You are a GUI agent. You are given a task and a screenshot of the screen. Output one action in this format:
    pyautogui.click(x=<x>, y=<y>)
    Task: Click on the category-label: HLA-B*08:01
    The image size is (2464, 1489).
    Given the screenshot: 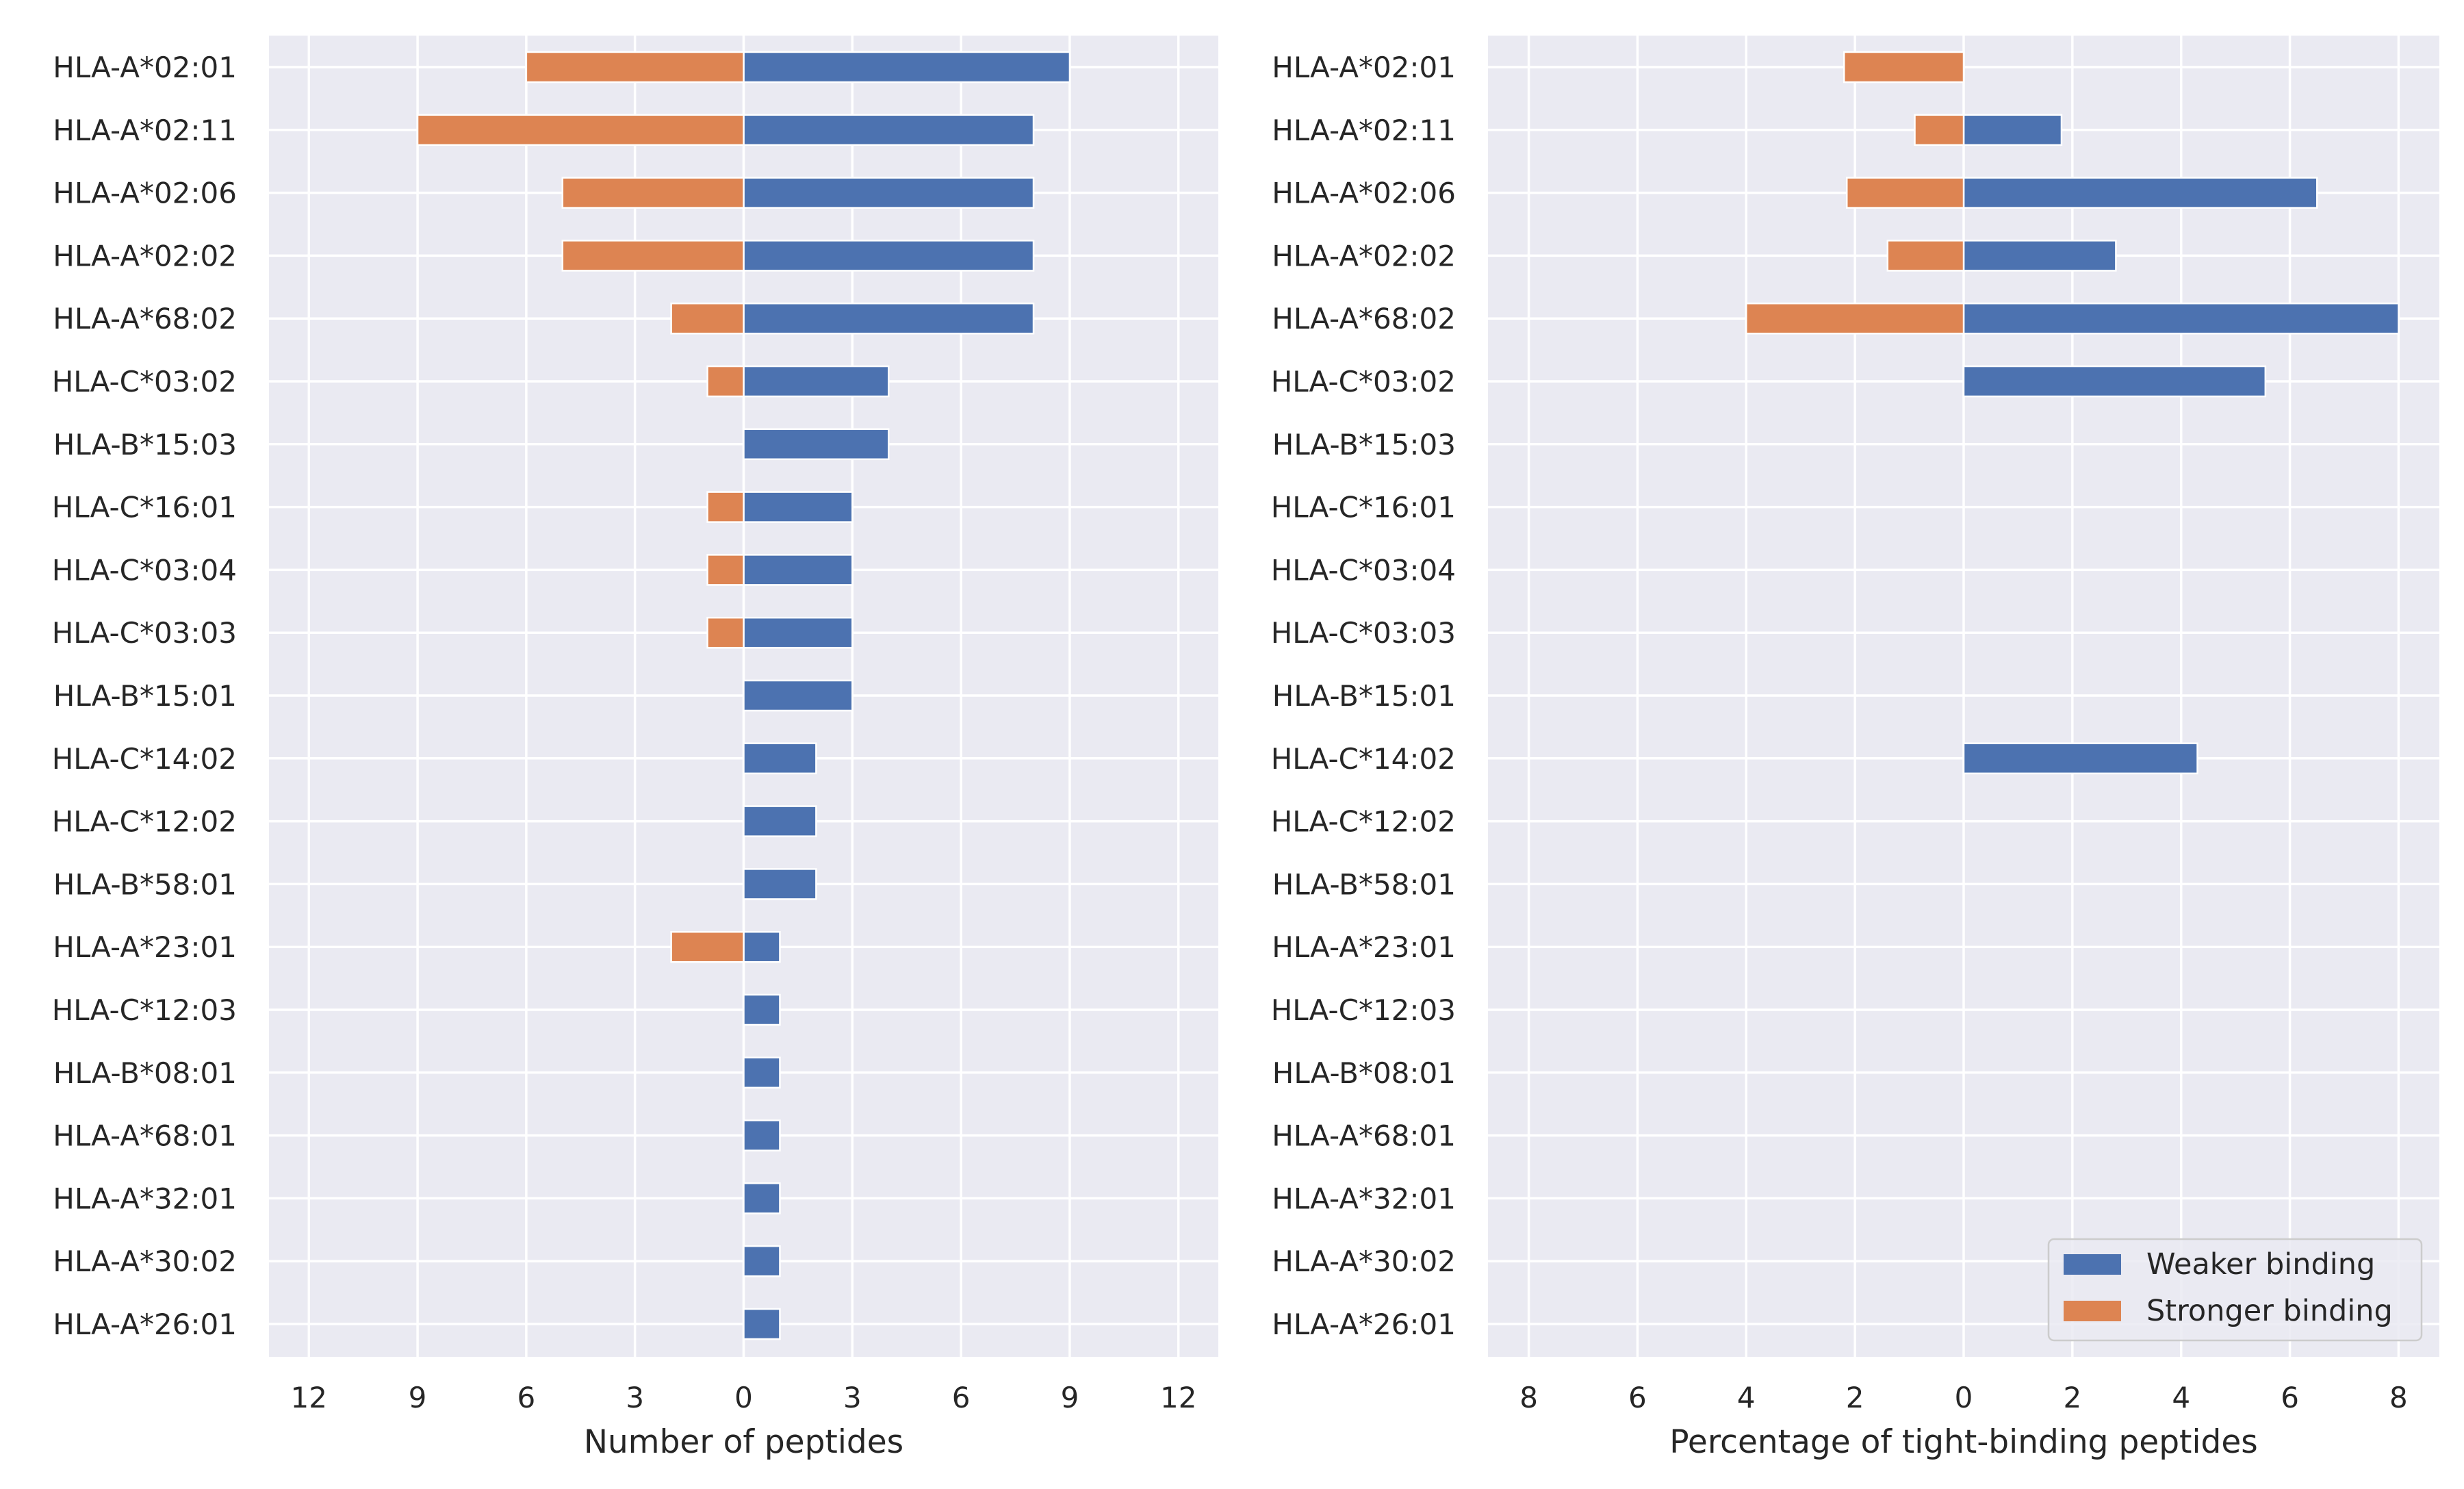 What is the action you would take?
    pyautogui.click(x=1364, y=1073)
    